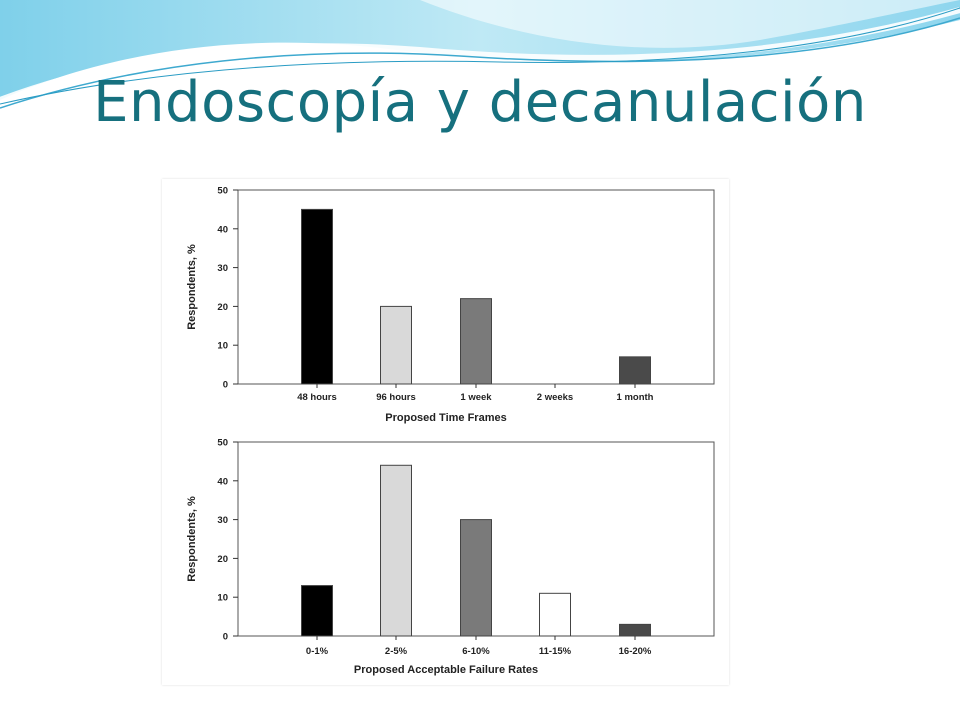 The width and height of the screenshot is (960, 720). I want to click on x-tick-label: 2 weeks, so click(555, 397).